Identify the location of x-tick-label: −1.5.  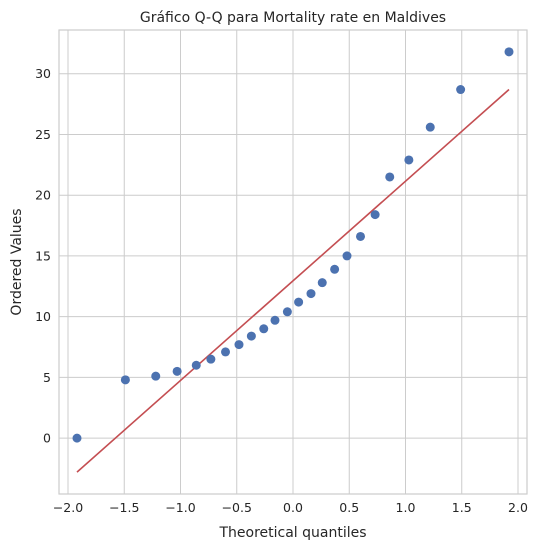
(124, 507).